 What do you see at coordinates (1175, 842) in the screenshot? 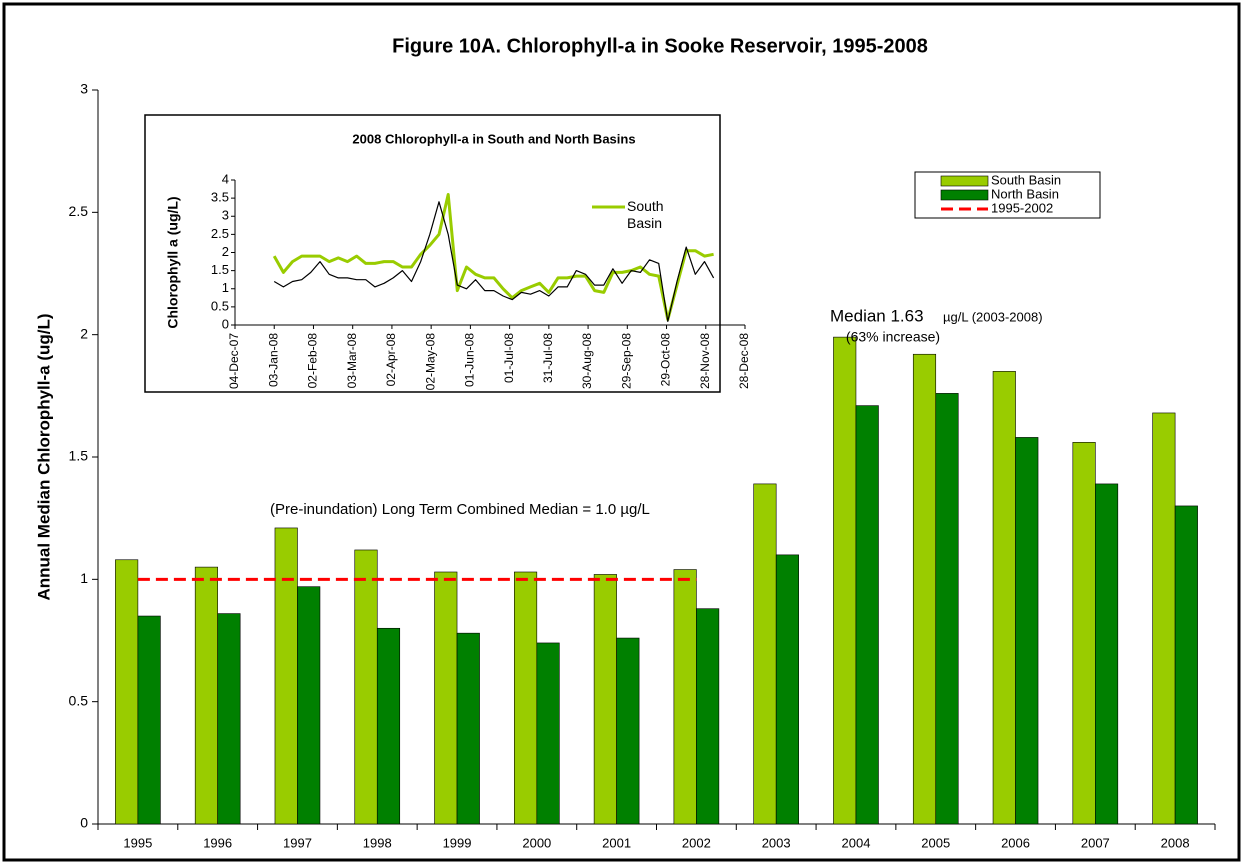
I see `x-tick-label: 2008` at bounding box center [1175, 842].